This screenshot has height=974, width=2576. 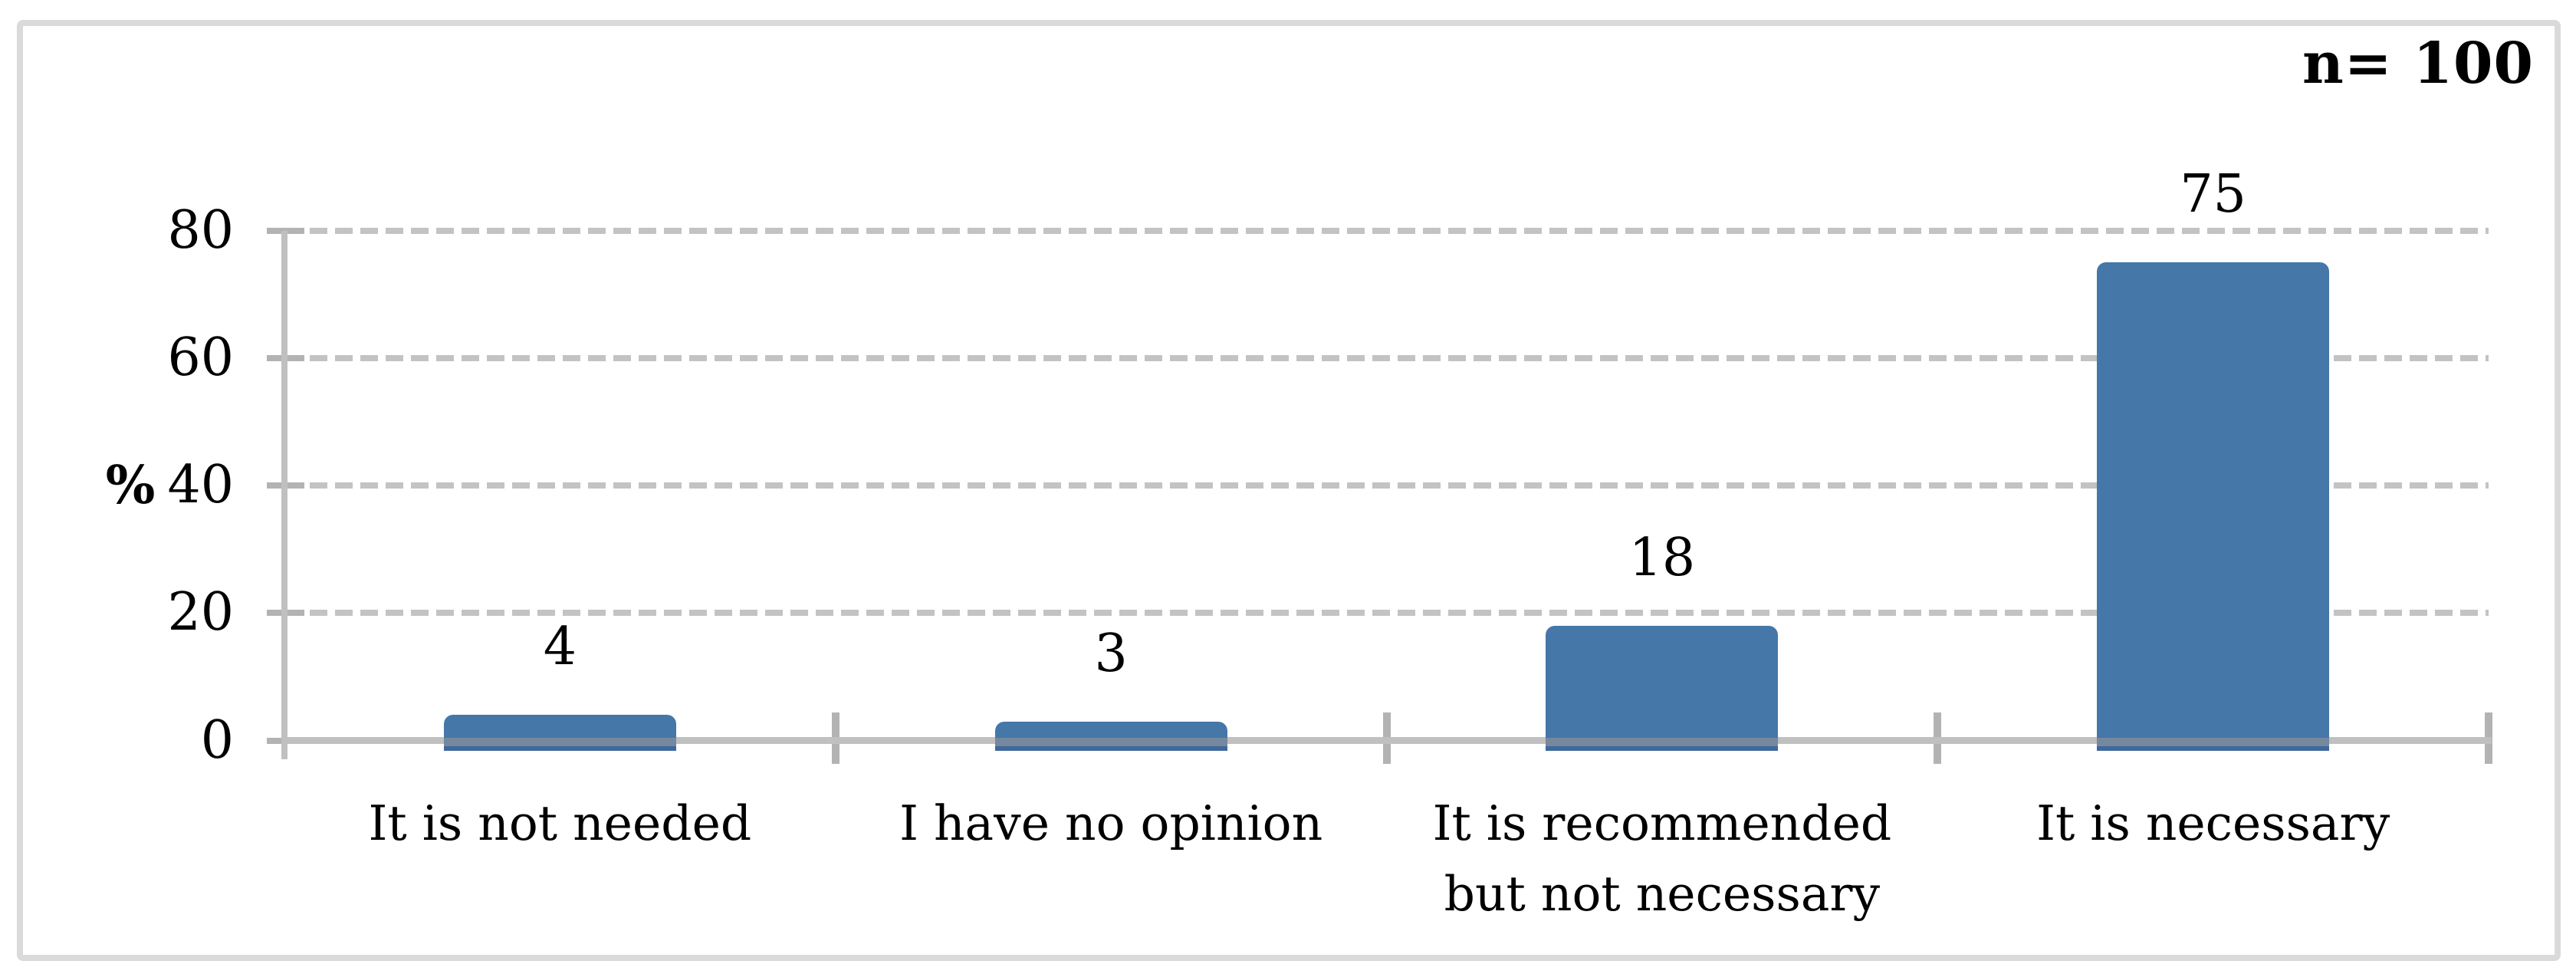 What do you see at coordinates (201, 612) in the screenshot?
I see `y-tick-label-20: 20` at bounding box center [201, 612].